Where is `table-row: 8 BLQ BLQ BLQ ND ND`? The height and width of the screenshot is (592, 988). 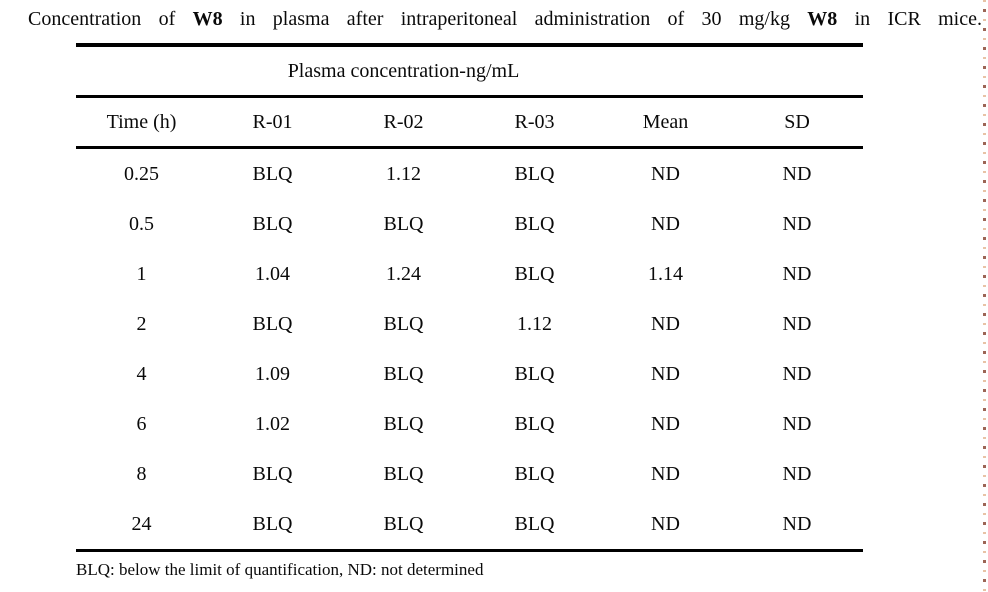
table-row: 8 BLQ BLQ BLQ ND ND is located at coordinates (469, 474).